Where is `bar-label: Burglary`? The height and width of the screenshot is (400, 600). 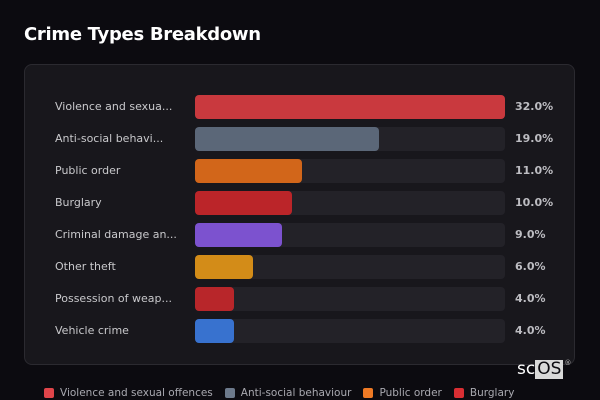 bar-label: Burglary is located at coordinates (78, 202).